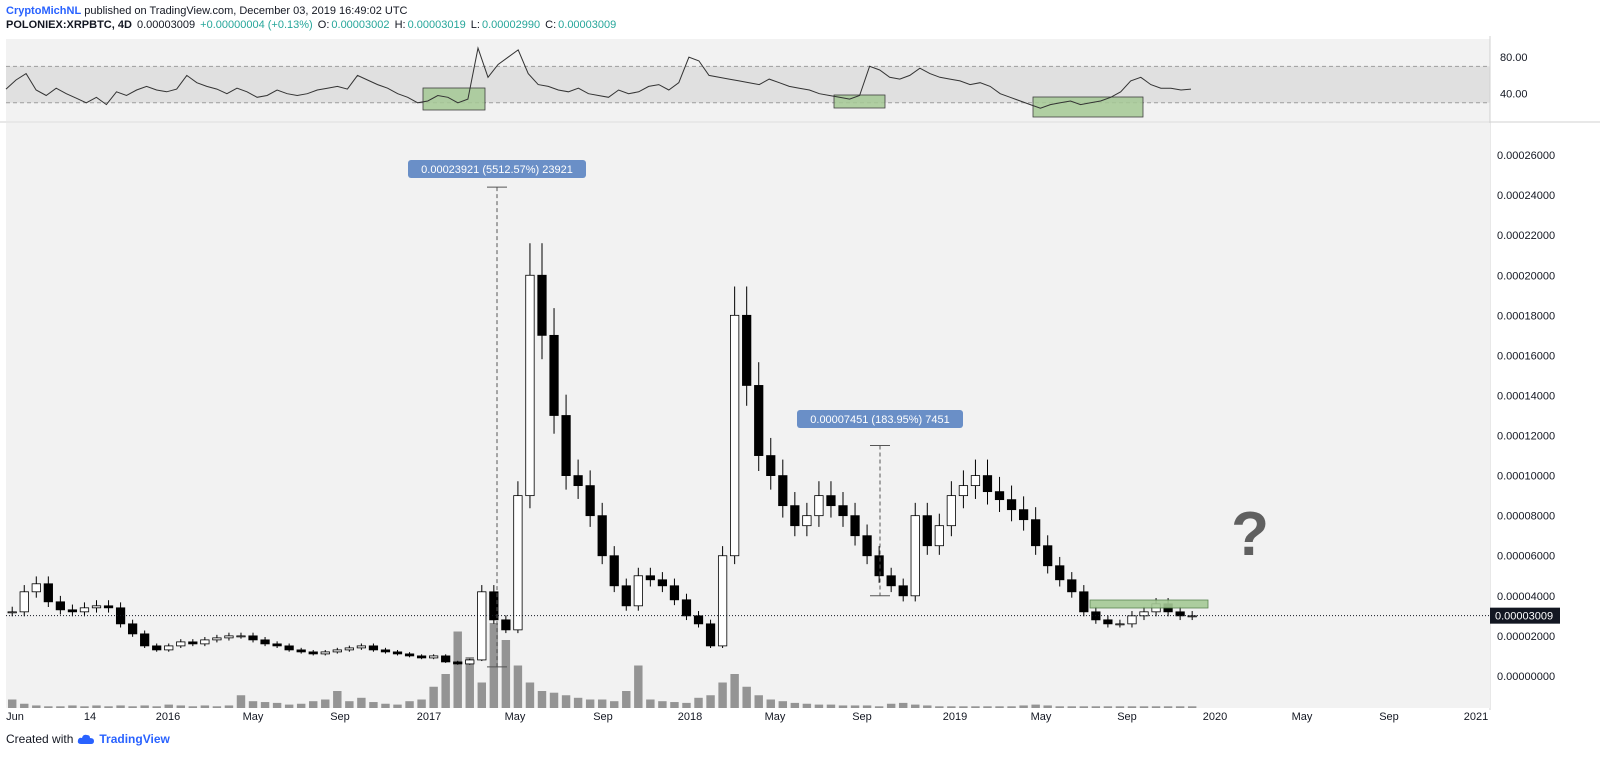 The height and width of the screenshot is (776, 1600). I want to click on price-tick-label: 0.00006000, so click(1526, 557).